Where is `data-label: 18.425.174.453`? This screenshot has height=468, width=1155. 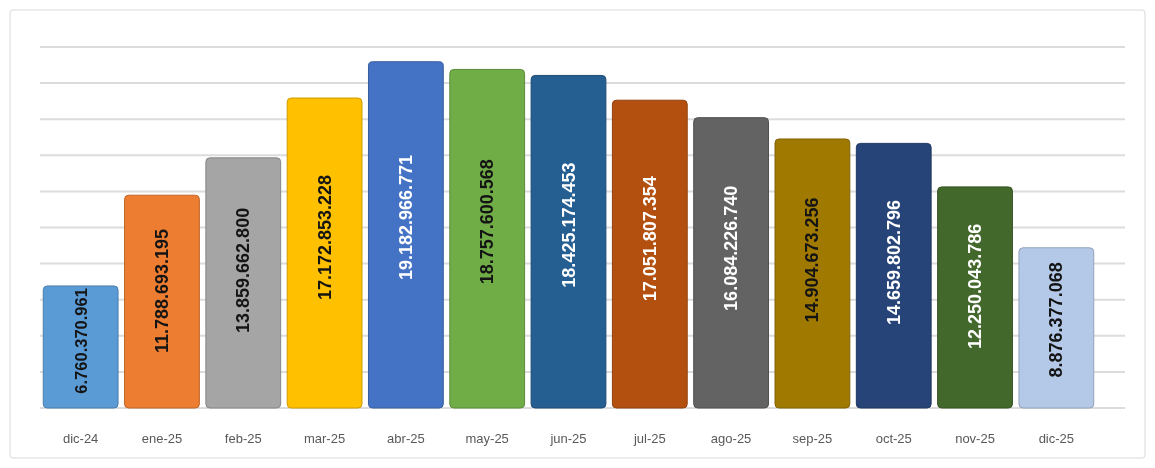 data-label: 18.425.174.453 is located at coordinates (568, 225).